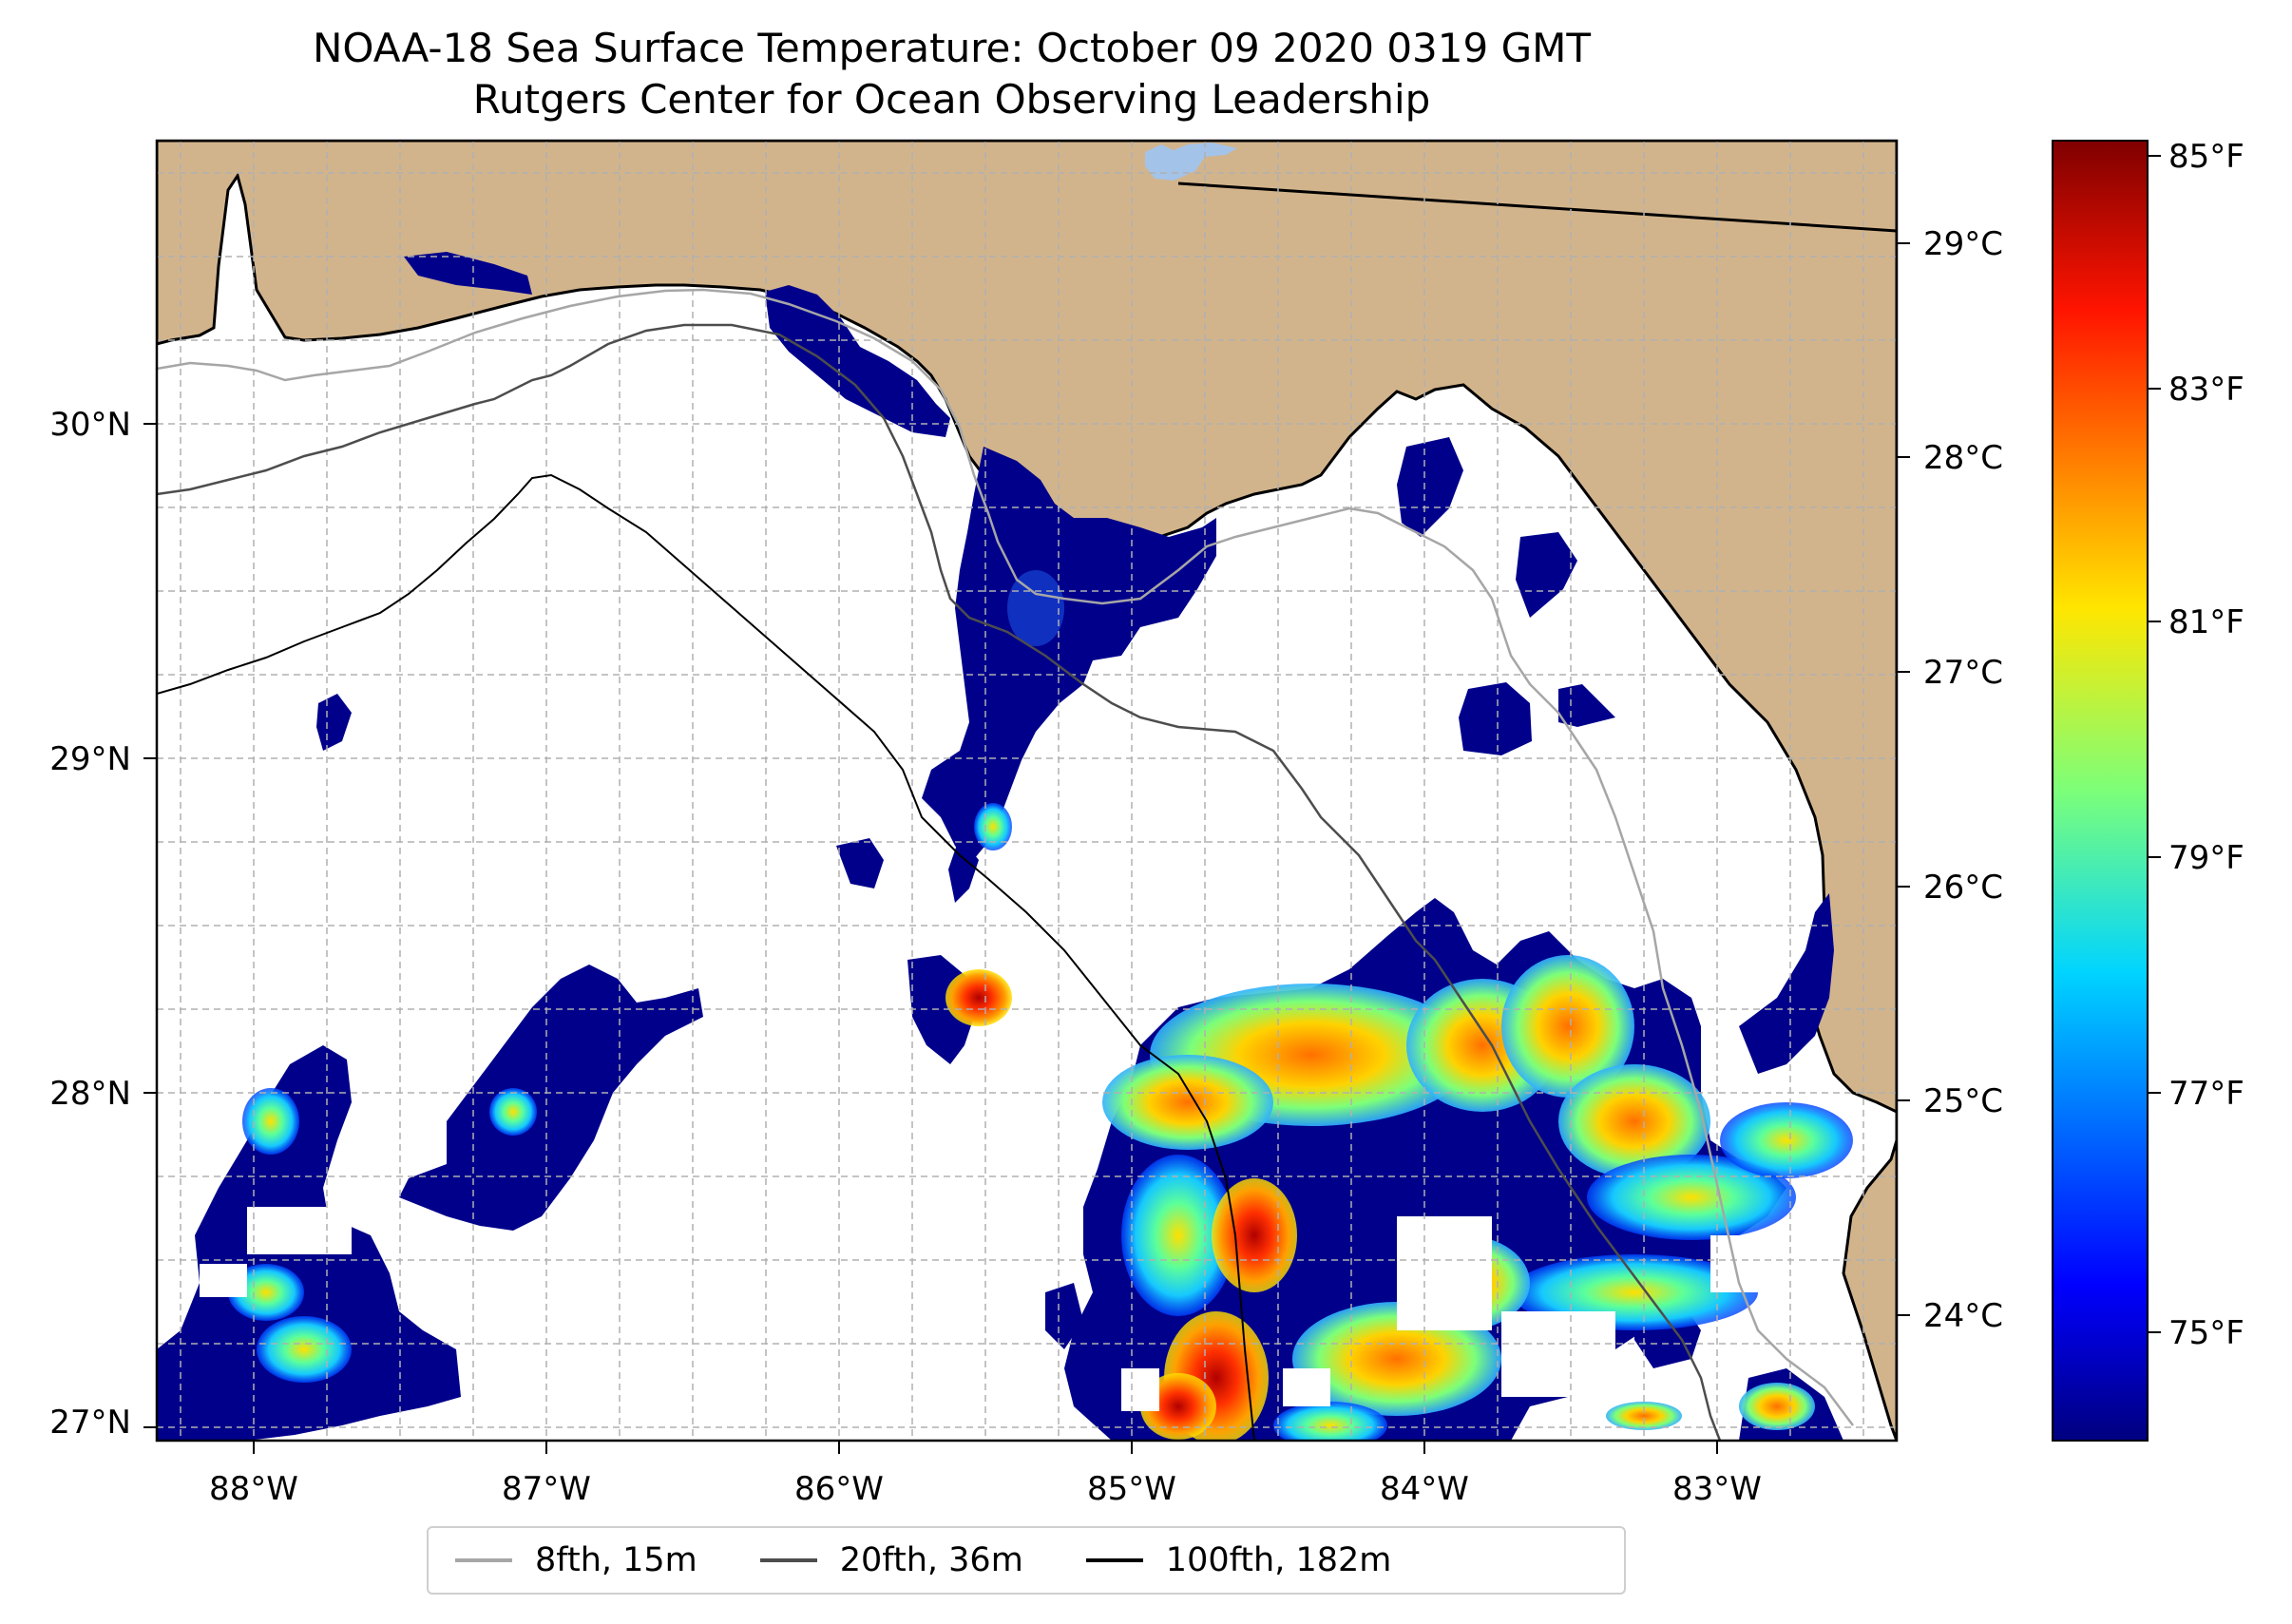 This screenshot has height=1624, width=2292. What do you see at coordinates (1537, 207) in the screenshot?
I see `state-boundary` at bounding box center [1537, 207].